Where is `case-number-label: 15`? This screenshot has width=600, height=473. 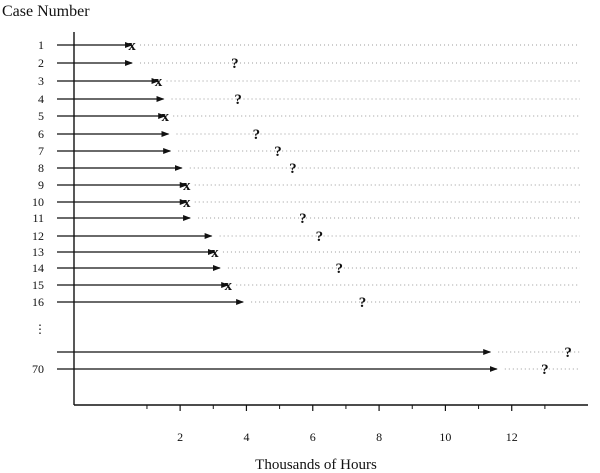 case-number-label: 15 is located at coordinates (38, 285).